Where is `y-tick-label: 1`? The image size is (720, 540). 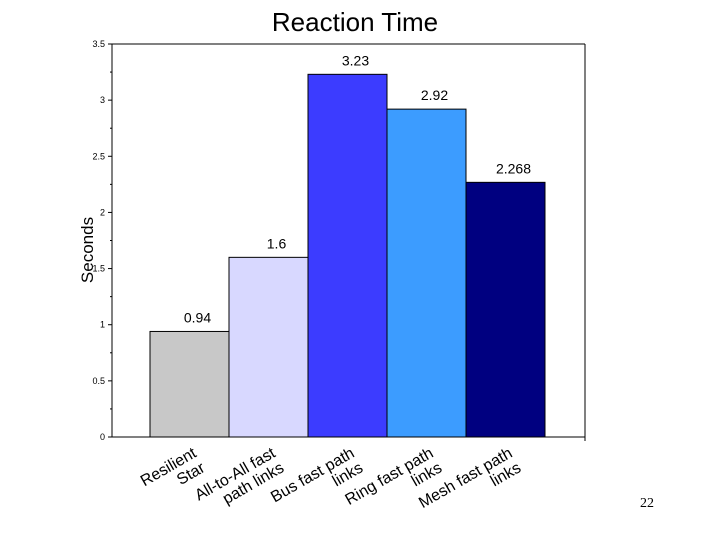 y-tick-label: 1 is located at coordinates (102, 325).